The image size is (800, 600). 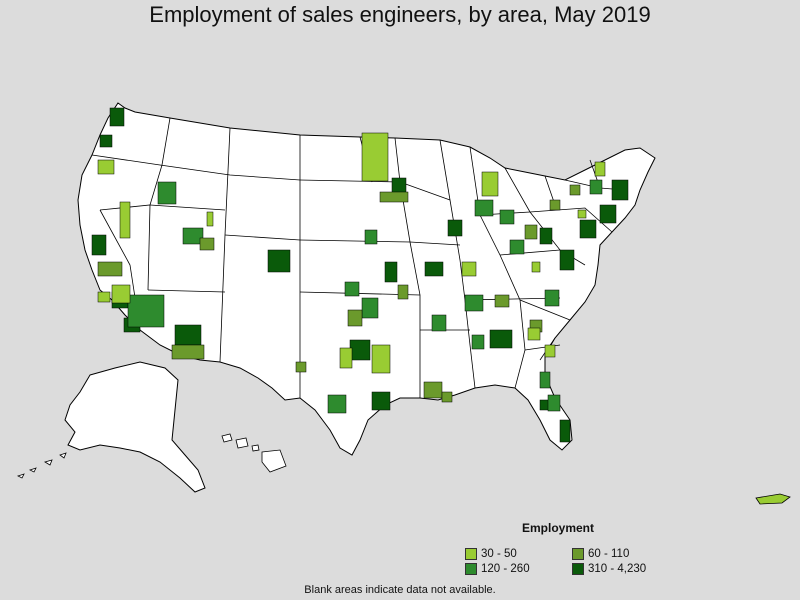 I want to click on legend-title: Employment, so click(x=558, y=528).